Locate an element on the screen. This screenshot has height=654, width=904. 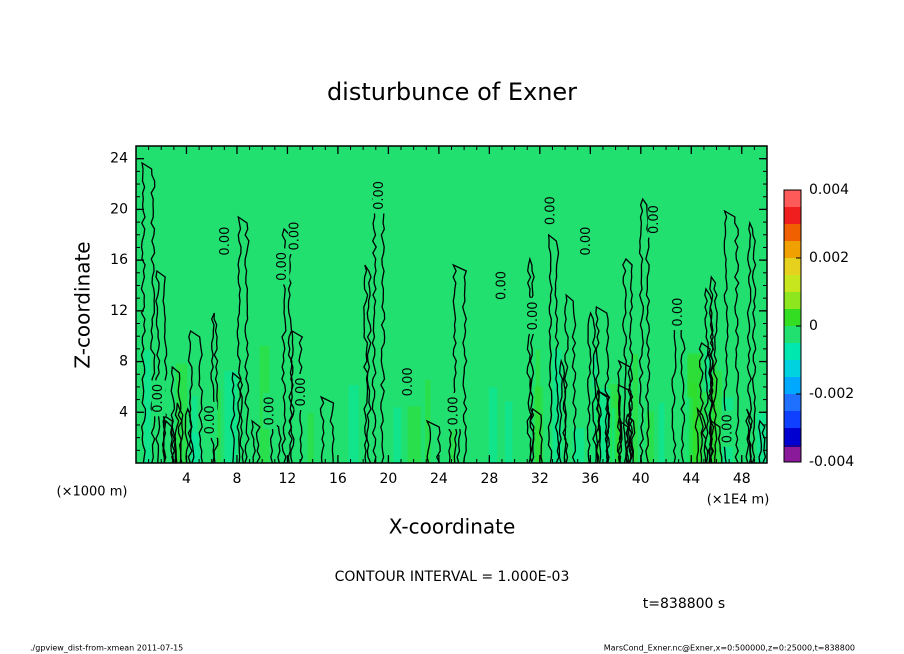
colorbar-tick-label: 0.004 is located at coordinates (829, 190).